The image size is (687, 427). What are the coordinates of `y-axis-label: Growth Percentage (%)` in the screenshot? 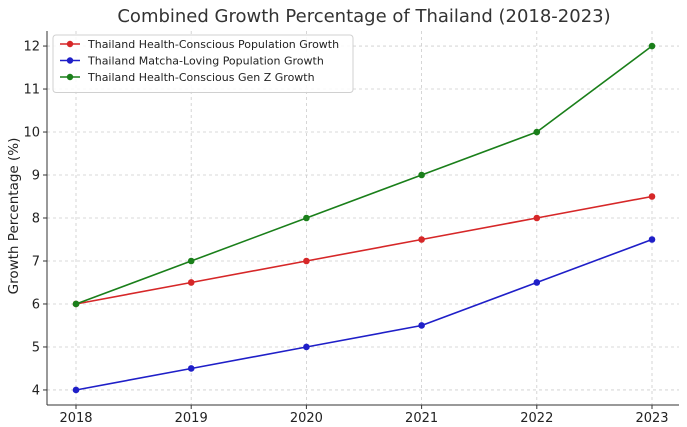 It's located at (14, 216).